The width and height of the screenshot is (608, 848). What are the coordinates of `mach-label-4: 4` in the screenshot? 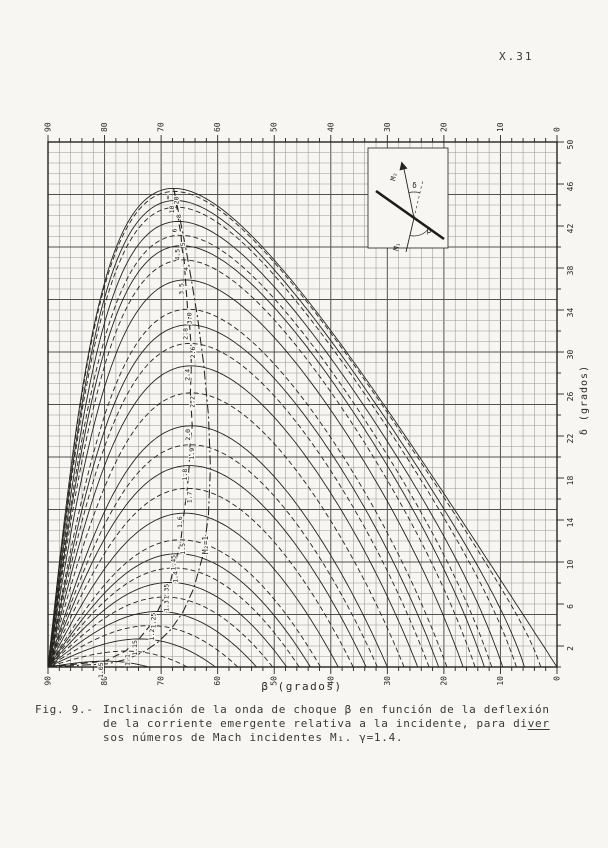 It's located at (186, 269).